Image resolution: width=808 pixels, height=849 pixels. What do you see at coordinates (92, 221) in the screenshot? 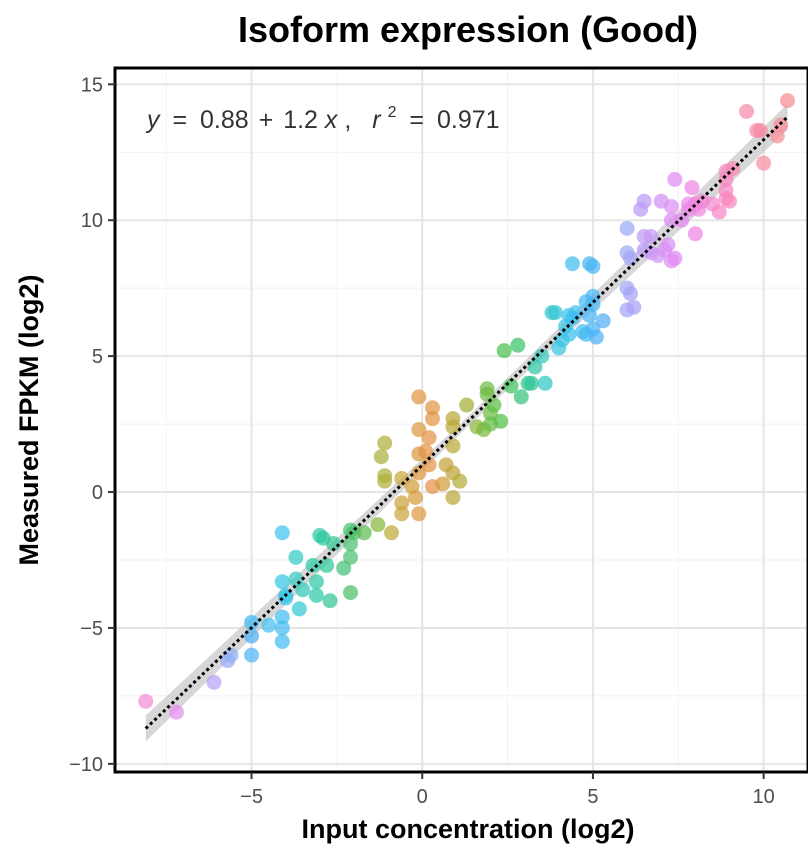
I see `y-tick-label: 10` at bounding box center [92, 221].